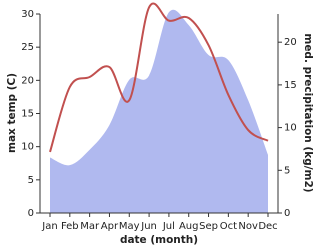 The image size is (320, 251). Describe the element at coordinates (90, 226) in the screenshot. I see `x-tick-label: Mar` at that location.